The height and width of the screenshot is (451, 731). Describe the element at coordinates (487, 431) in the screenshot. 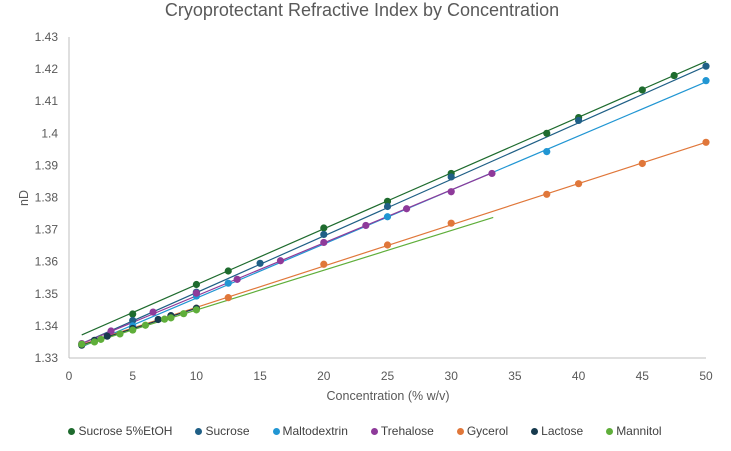

I see `legend-label: Gycerol` at that location.